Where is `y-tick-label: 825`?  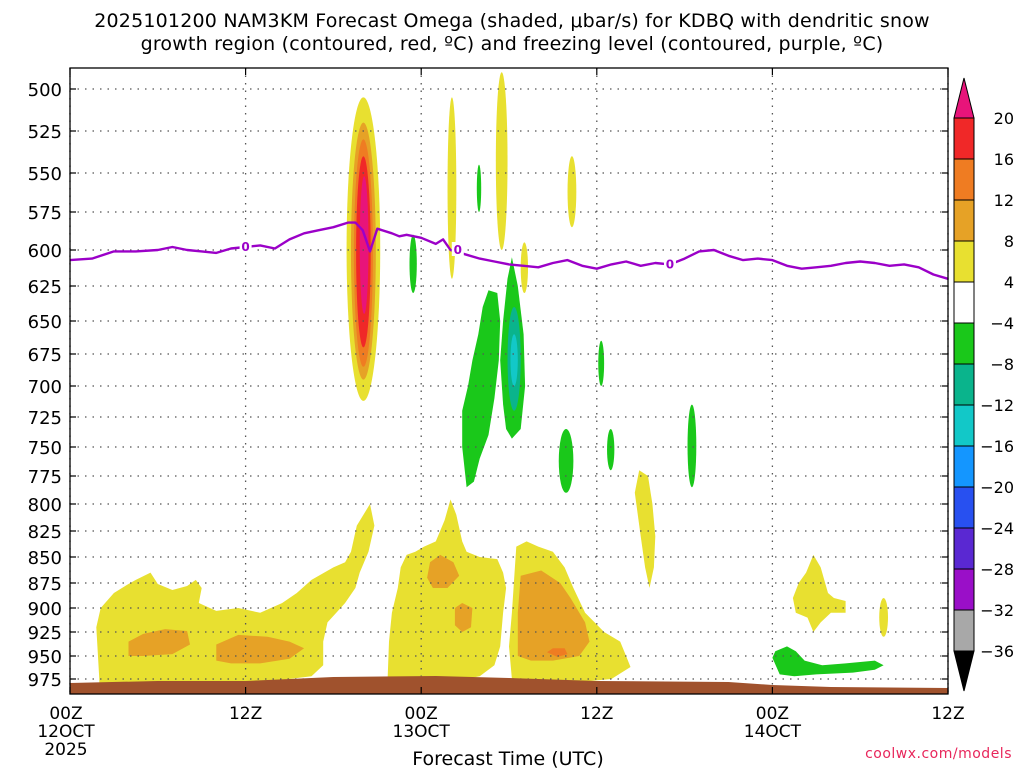
y-tick-label: 825 is located at coordinates (45, 532).